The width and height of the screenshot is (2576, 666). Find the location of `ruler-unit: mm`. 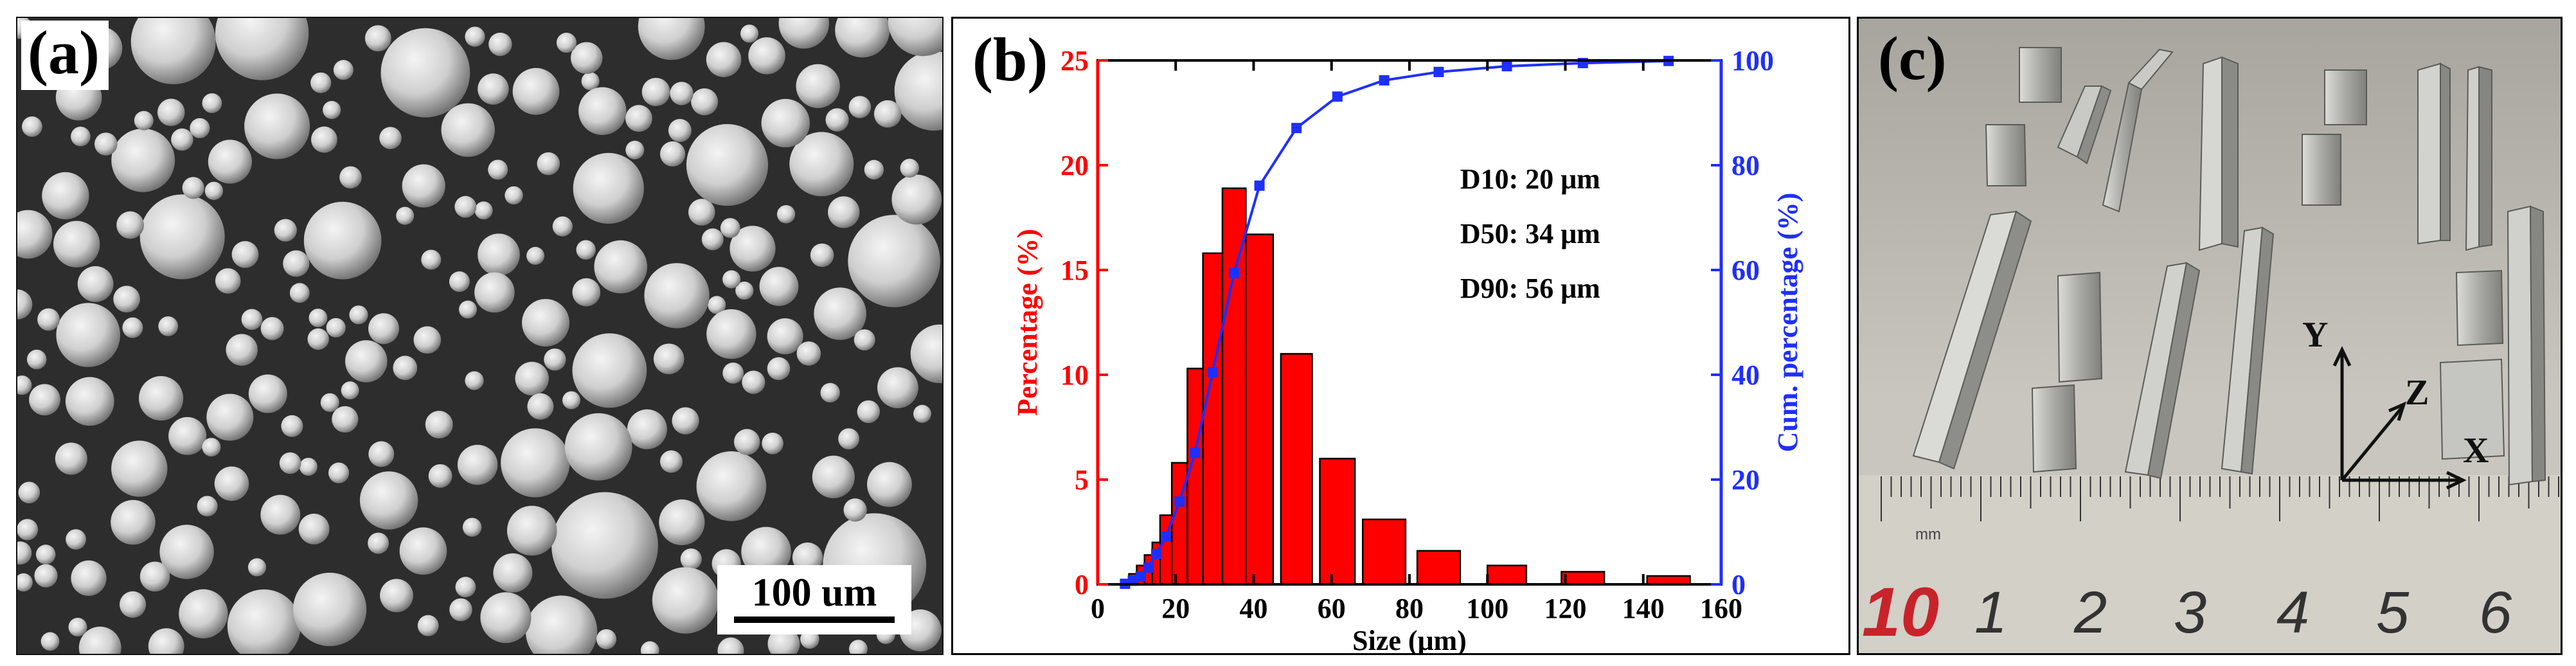

ruler-unit: mm is located at coordinates (1928, 534).